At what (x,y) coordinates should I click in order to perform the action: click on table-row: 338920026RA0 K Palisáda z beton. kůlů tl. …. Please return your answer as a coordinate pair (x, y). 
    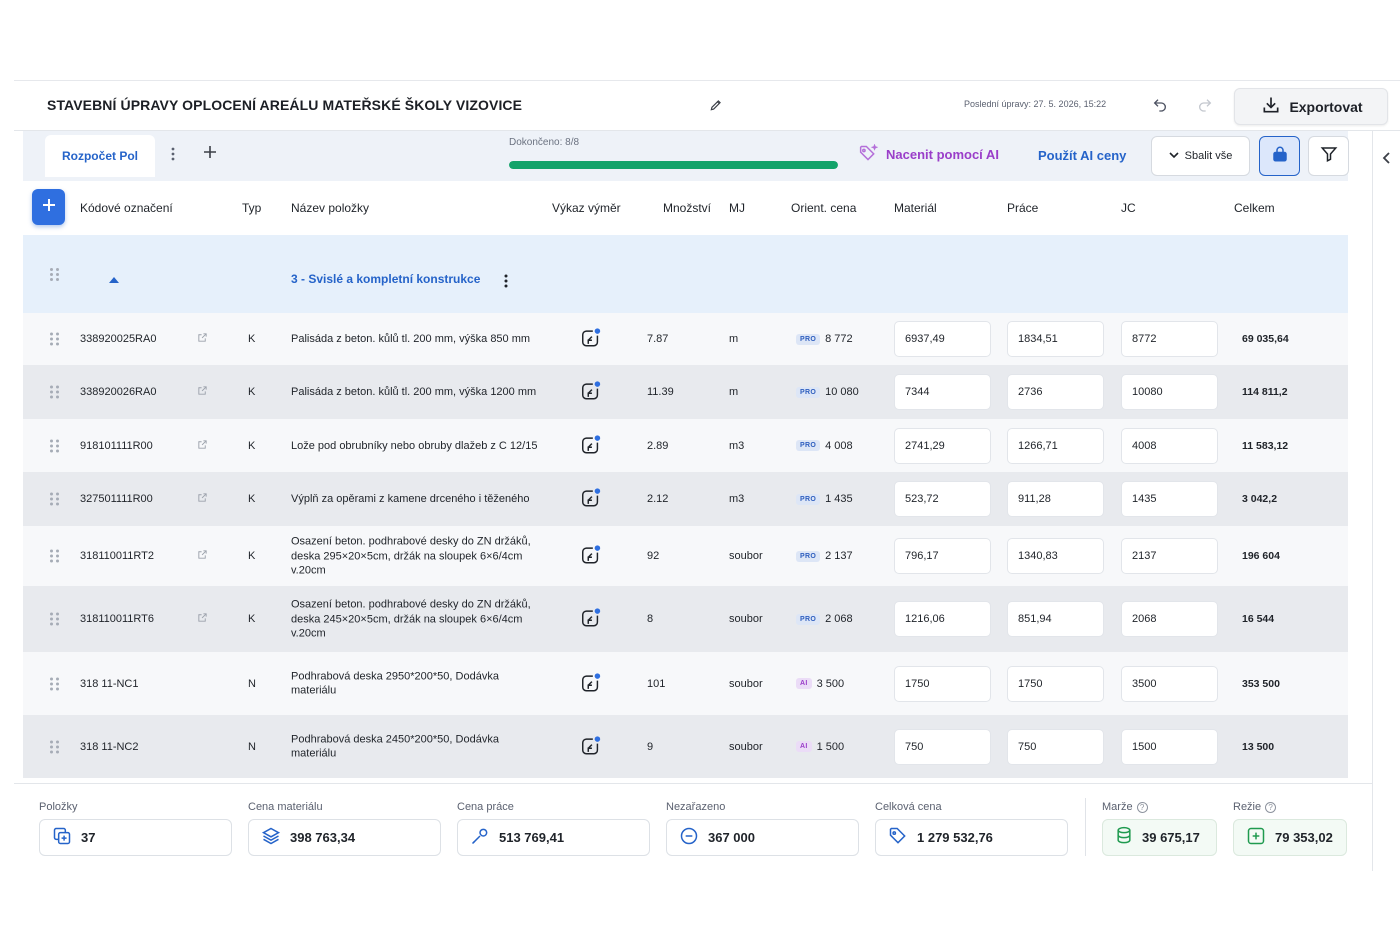
    Looking at the image, I should click on (685, 392).